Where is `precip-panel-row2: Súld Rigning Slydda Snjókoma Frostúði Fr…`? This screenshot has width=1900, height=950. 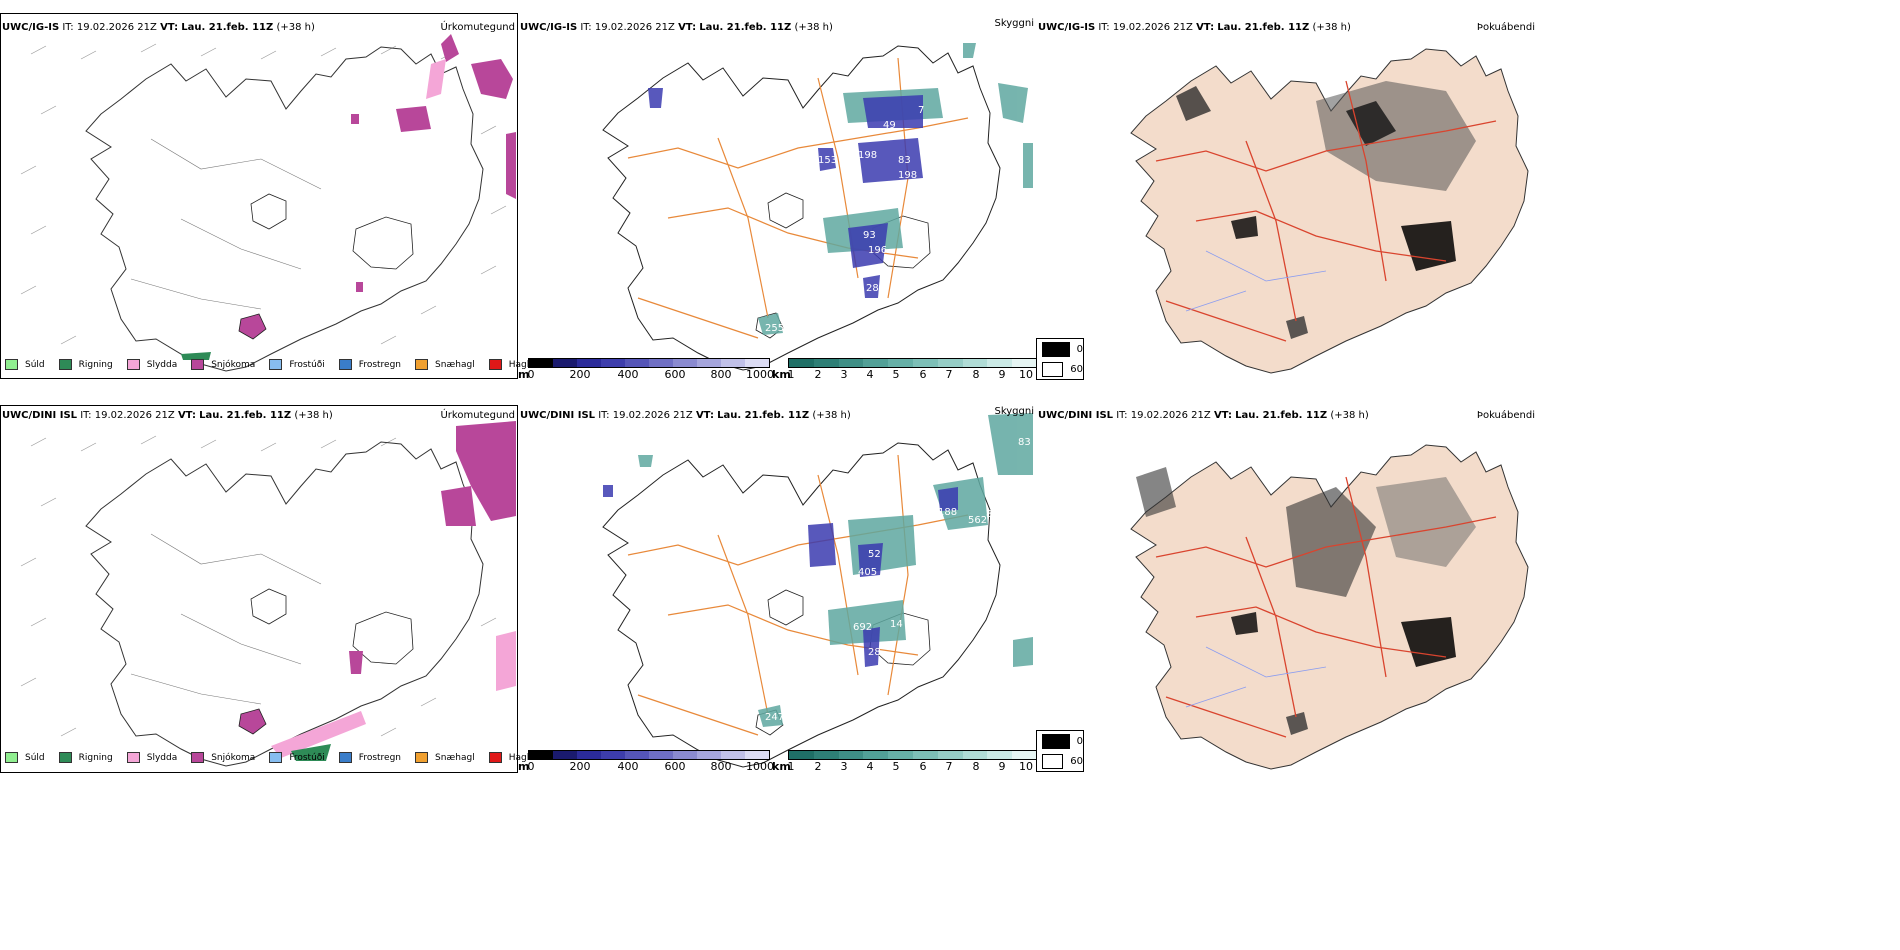
precip-panel-row2: Súld Rigning Slydda Snjókoma Frostúði Fr… is located at coordinates (268, 589).